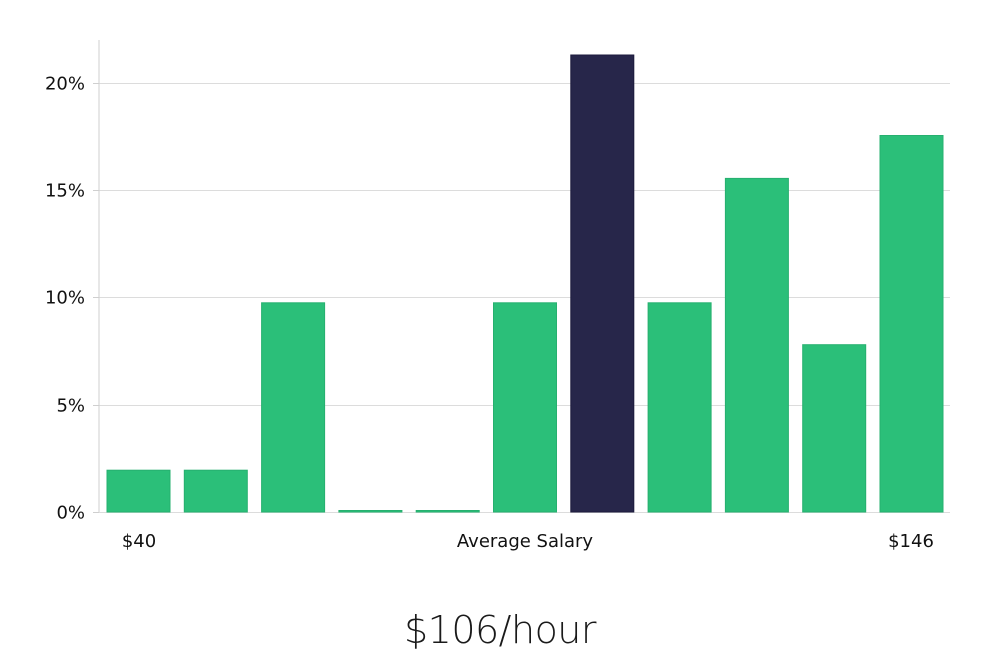 The height and width of the screenshot is (660, 1000). Describe the element at coordinates (70, 406) in the screenshot. I see `y-tick-label: 5%` at that location.